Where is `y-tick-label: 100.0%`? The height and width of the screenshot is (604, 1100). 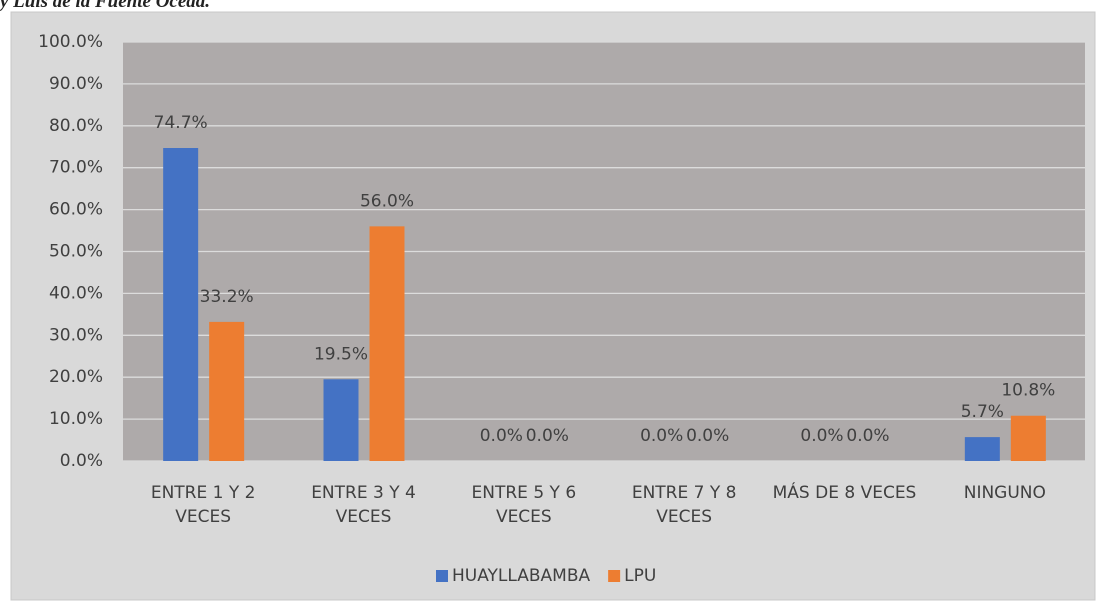
y-tick-label: 100.0% is located at coordinates (70, 42).